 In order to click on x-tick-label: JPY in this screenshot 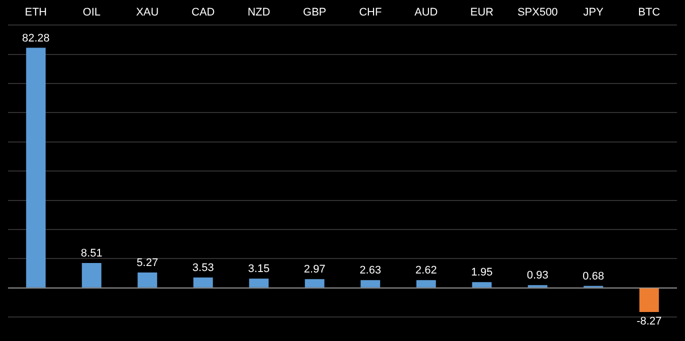, I will do `click(593, 12)`.